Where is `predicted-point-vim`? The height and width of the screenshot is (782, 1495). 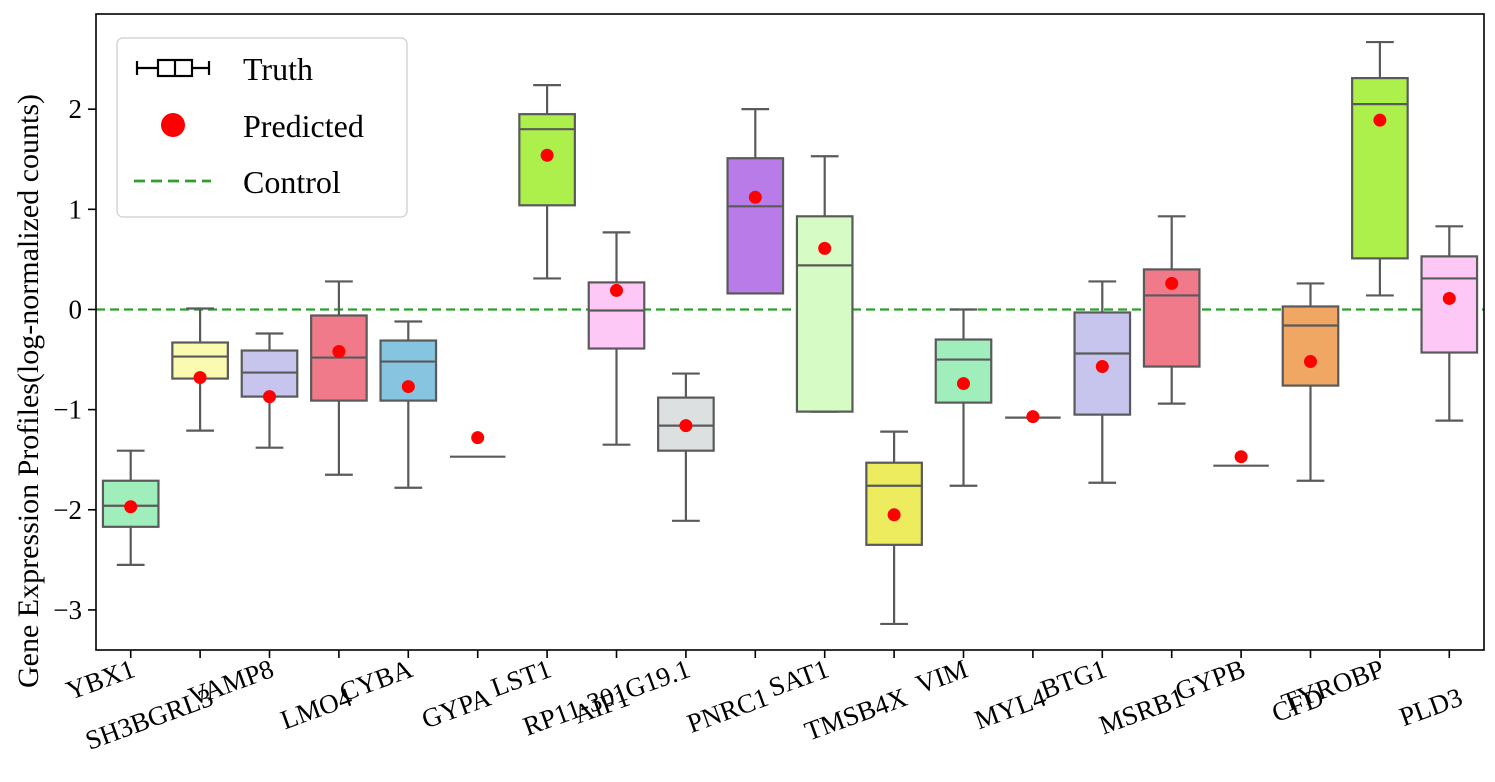 predicted-point-vim is located at coordinates (963, 384).